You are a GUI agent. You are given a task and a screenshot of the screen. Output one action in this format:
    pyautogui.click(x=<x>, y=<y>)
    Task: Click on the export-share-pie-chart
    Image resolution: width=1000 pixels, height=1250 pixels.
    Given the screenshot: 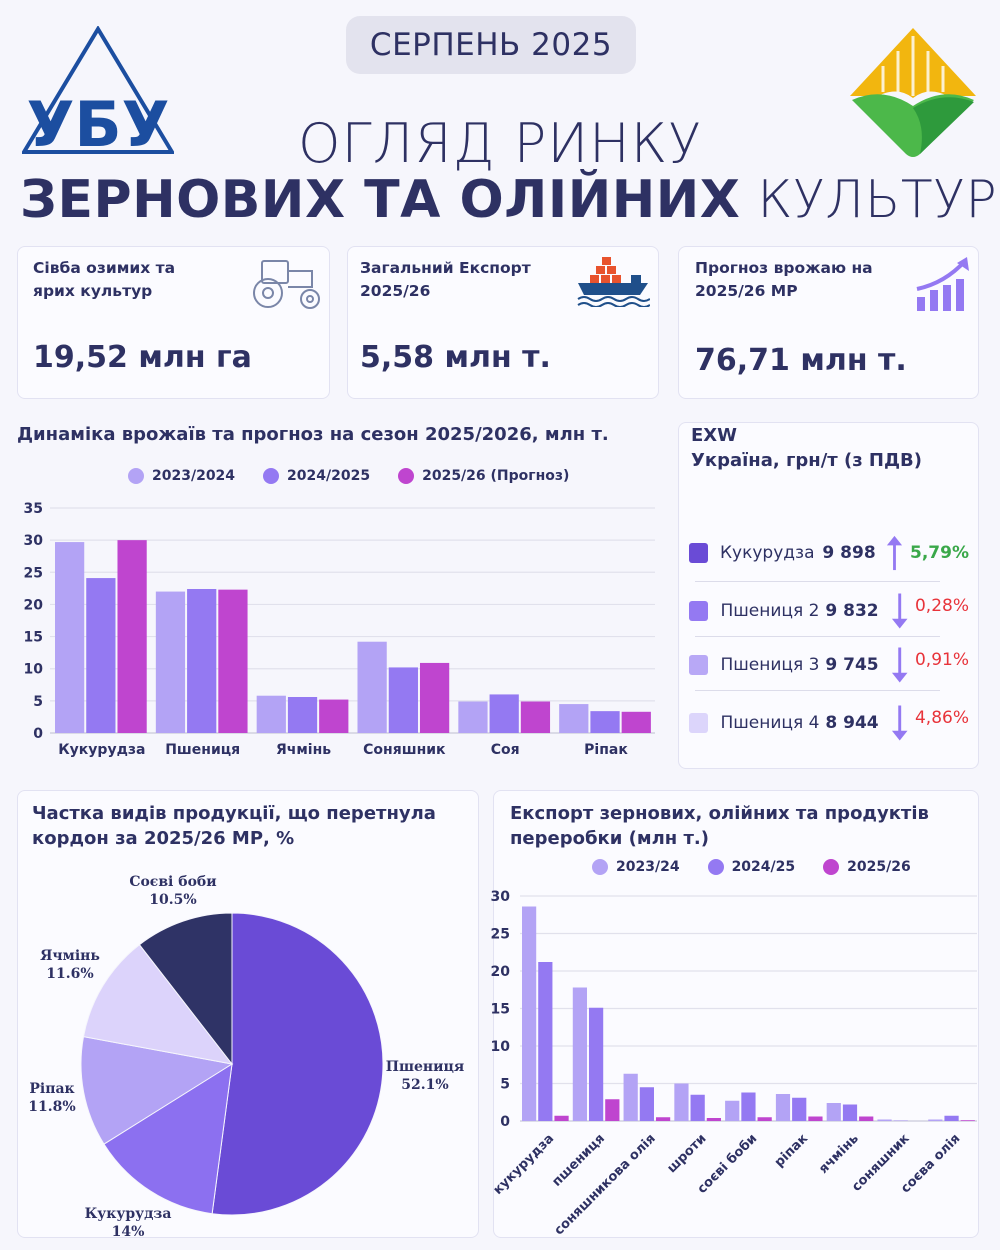 What is the action you would take?
    pyautogui.click(x=232, y=1064)
    